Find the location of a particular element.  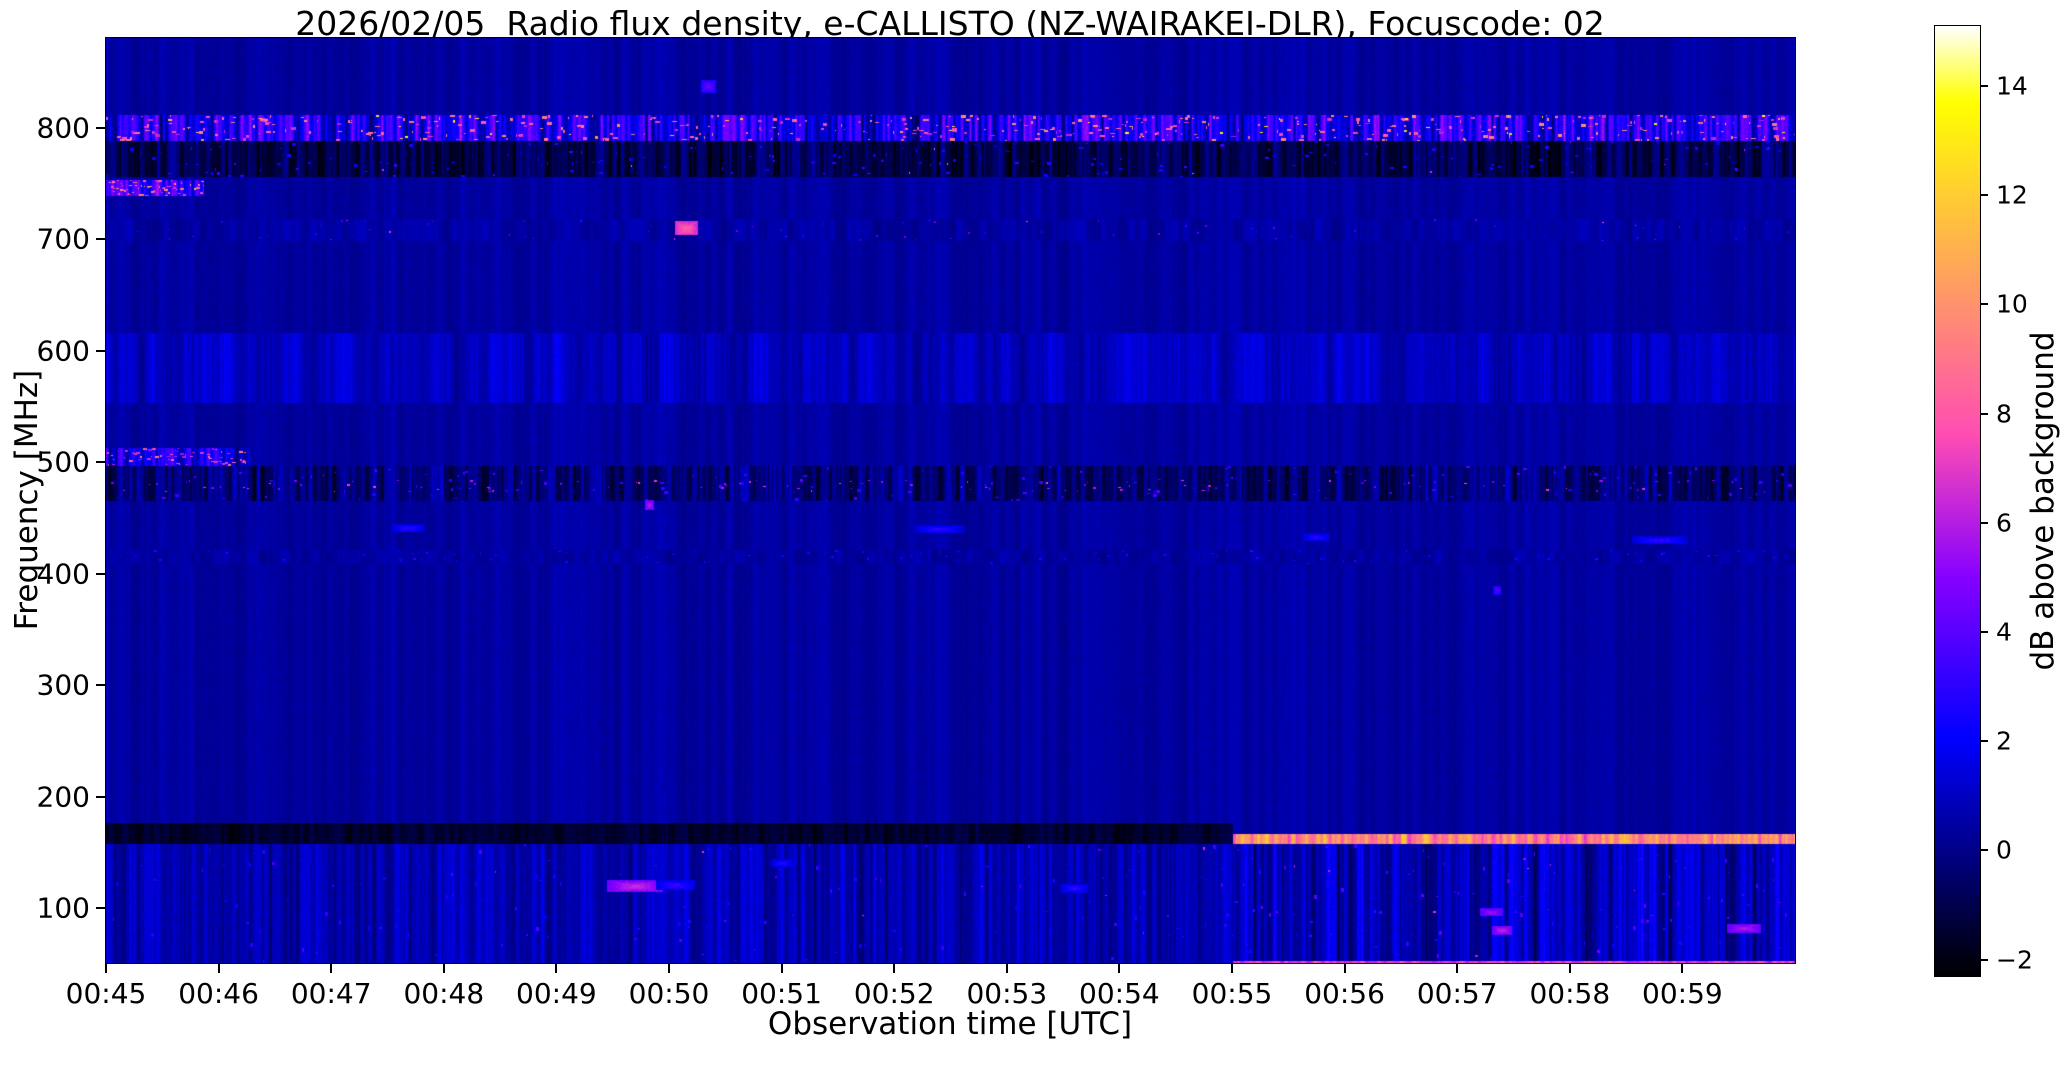

colorbar is located at coordinates (1957, 501).